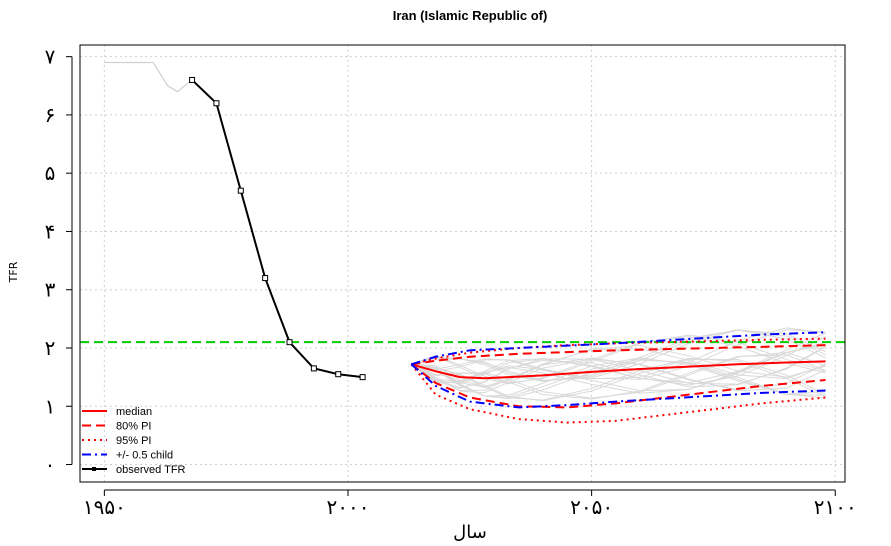 The height and width of the screenshot is (546, 891). I want to click on legend-item: 80% PI, so click(116, 427).